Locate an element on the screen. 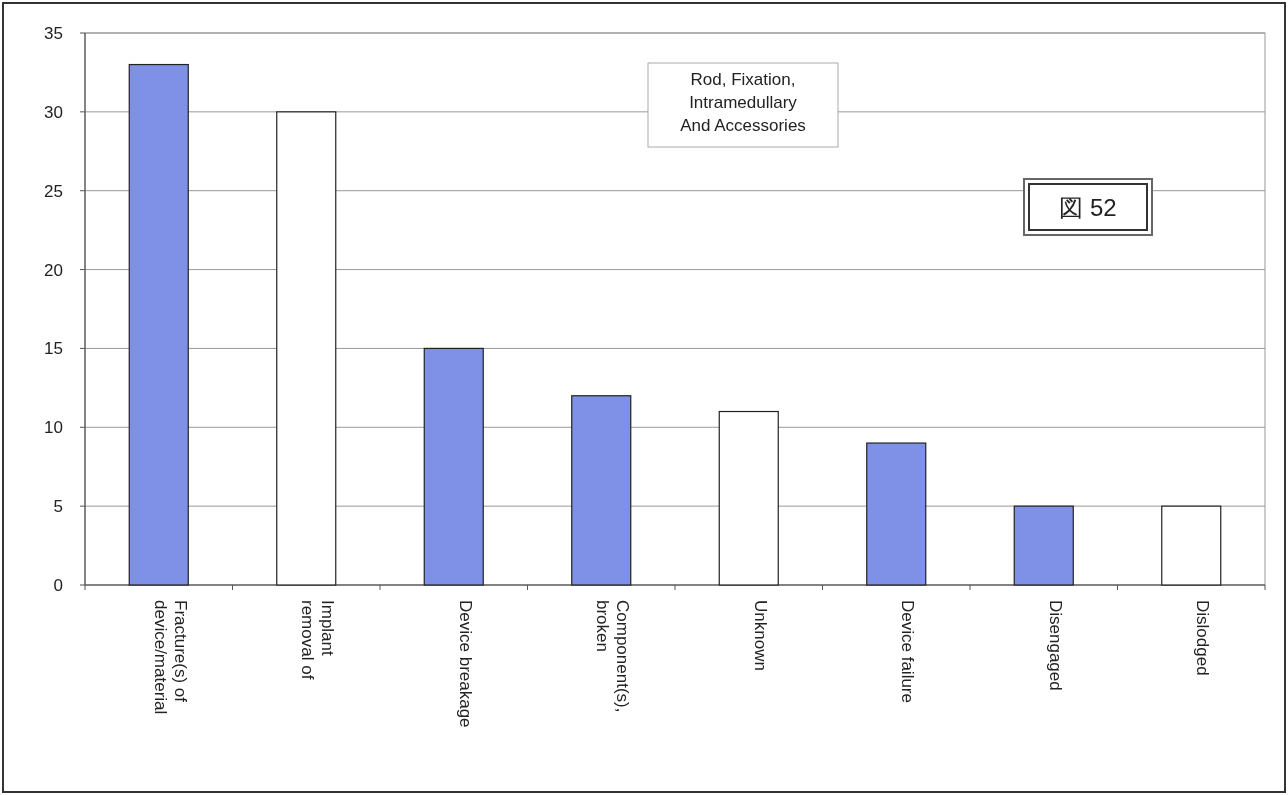 Image resolution: width=1288 pixels, height=795 pixels. y-tick-label: 0 is located at coordinates (58, 585).